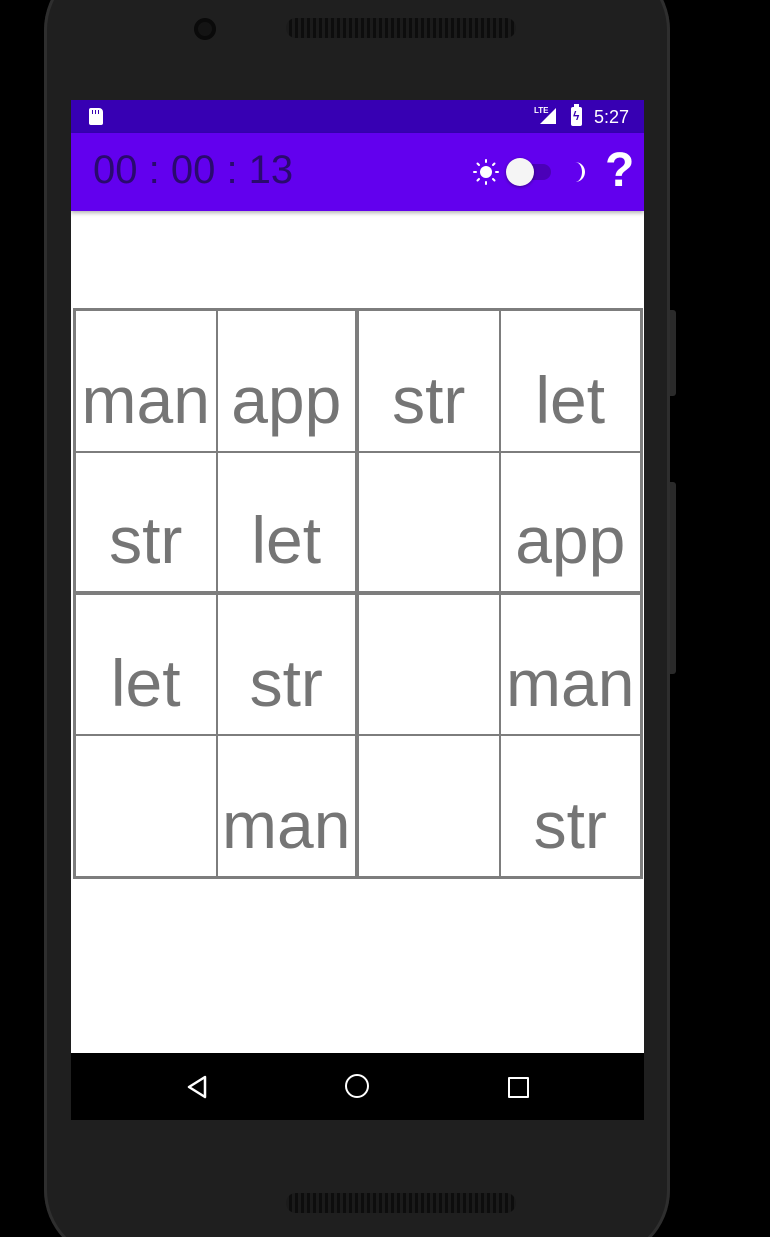 The height and width of the screenshot is (1237, 770). I want to click on sun-icon, so click(486, 172).